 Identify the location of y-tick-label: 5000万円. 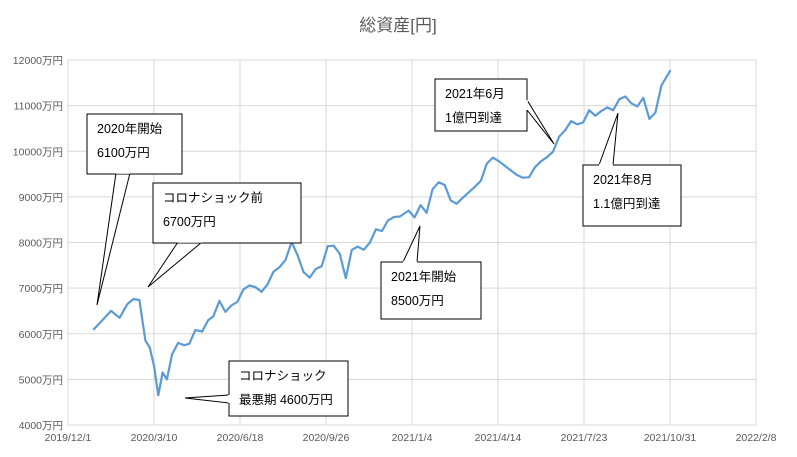
(41, 380).